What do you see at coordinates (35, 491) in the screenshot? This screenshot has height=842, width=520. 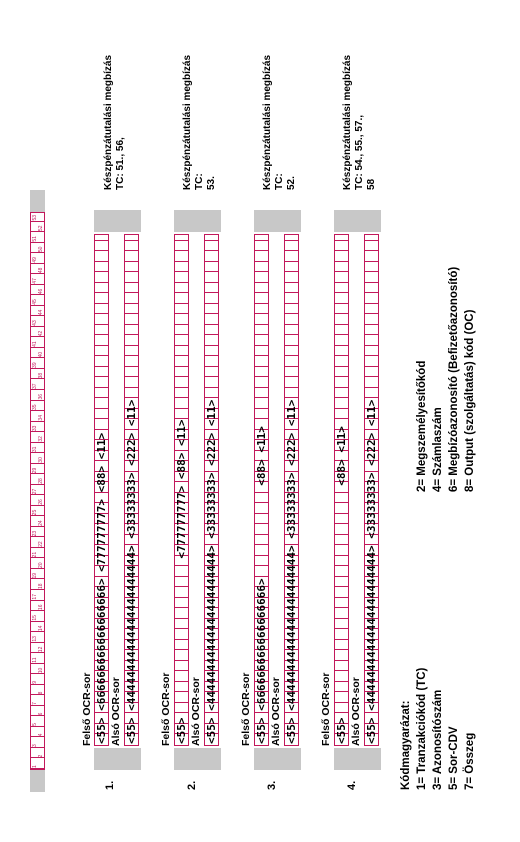 I see `ruler-number: 27` at bounding box center [35, 491].